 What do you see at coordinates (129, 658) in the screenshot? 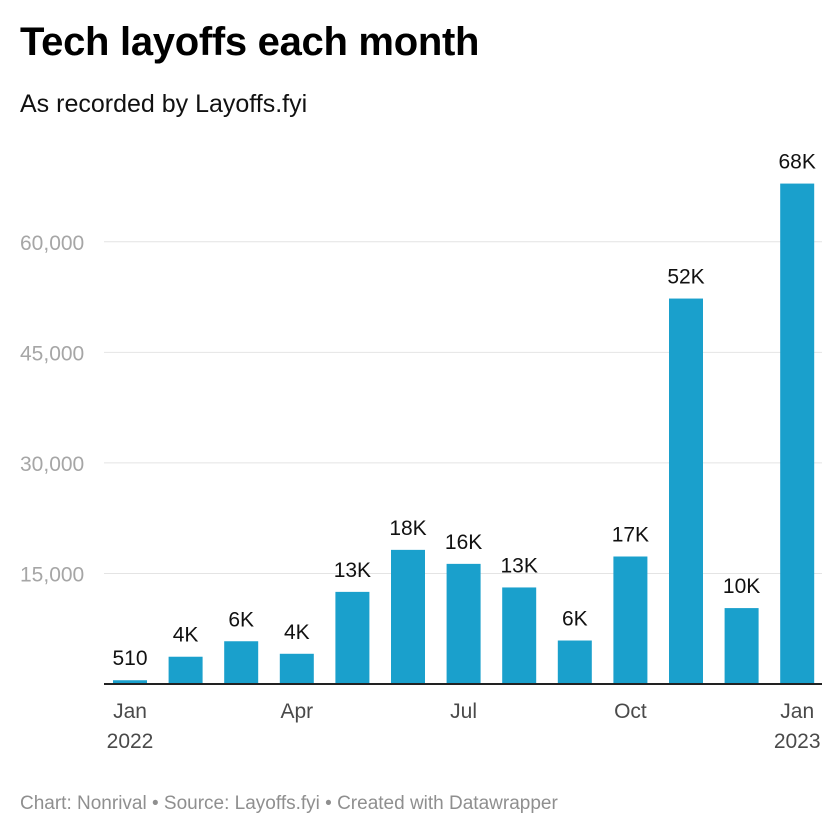
I see `data-label: 510` at bounding box center [129, 658].